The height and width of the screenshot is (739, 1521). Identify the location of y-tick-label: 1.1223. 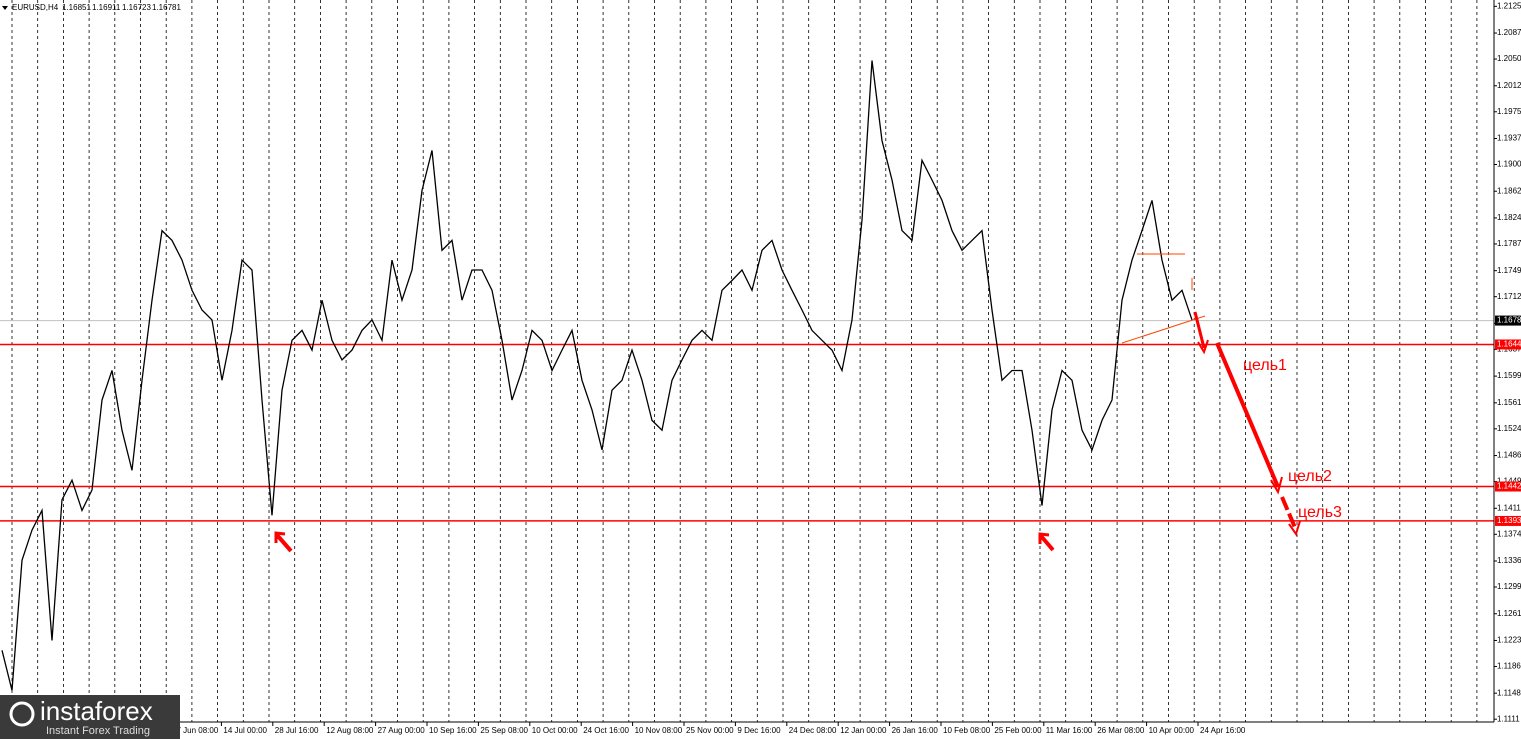
(1509, 640).